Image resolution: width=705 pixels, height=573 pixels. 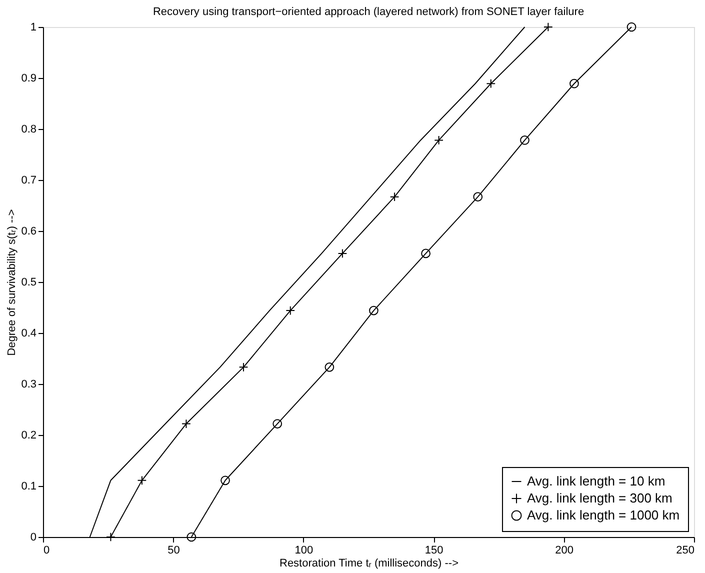 I want to click on y-tick-label: 1, so click(x=33, y=28).